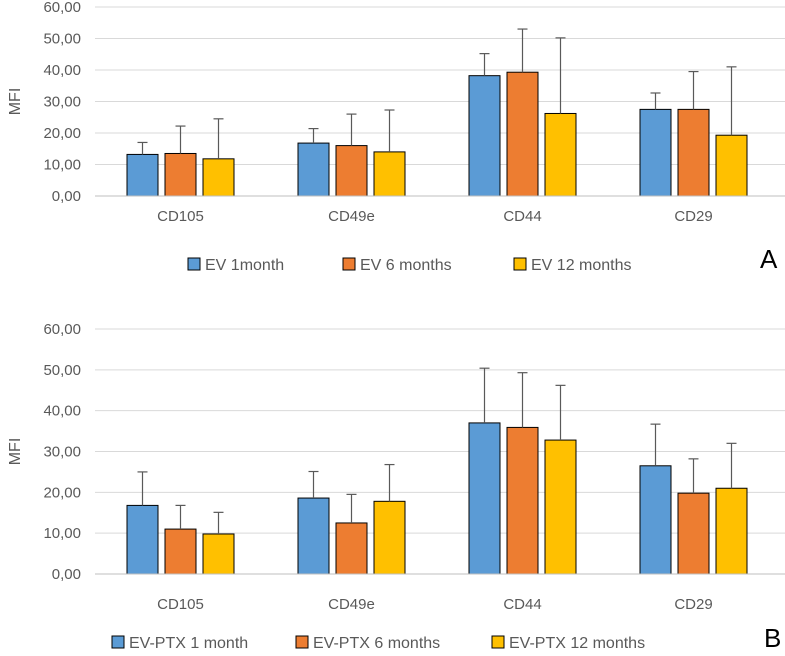 This screenshot has width=785, height=656. Describe the element at coordinates (772, 638) in the screenshot. I see `panel-letter: B` at that location.